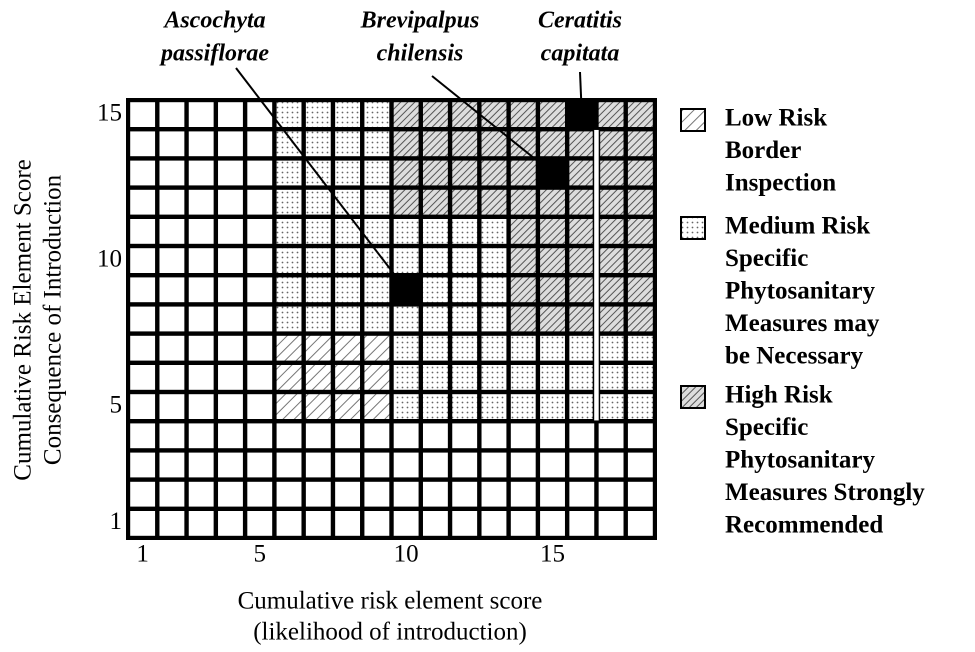 The width and height of the screenshot is (975, 652). I want to click on species-label: Brevipalpus, so click(420, 21).